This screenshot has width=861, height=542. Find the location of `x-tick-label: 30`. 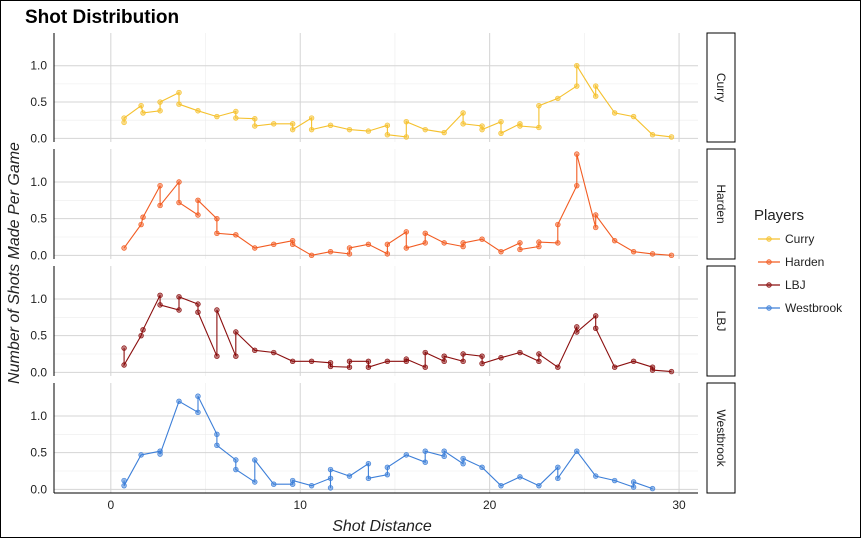

x-tick-label: 30 is located at coordinates (679, 505).